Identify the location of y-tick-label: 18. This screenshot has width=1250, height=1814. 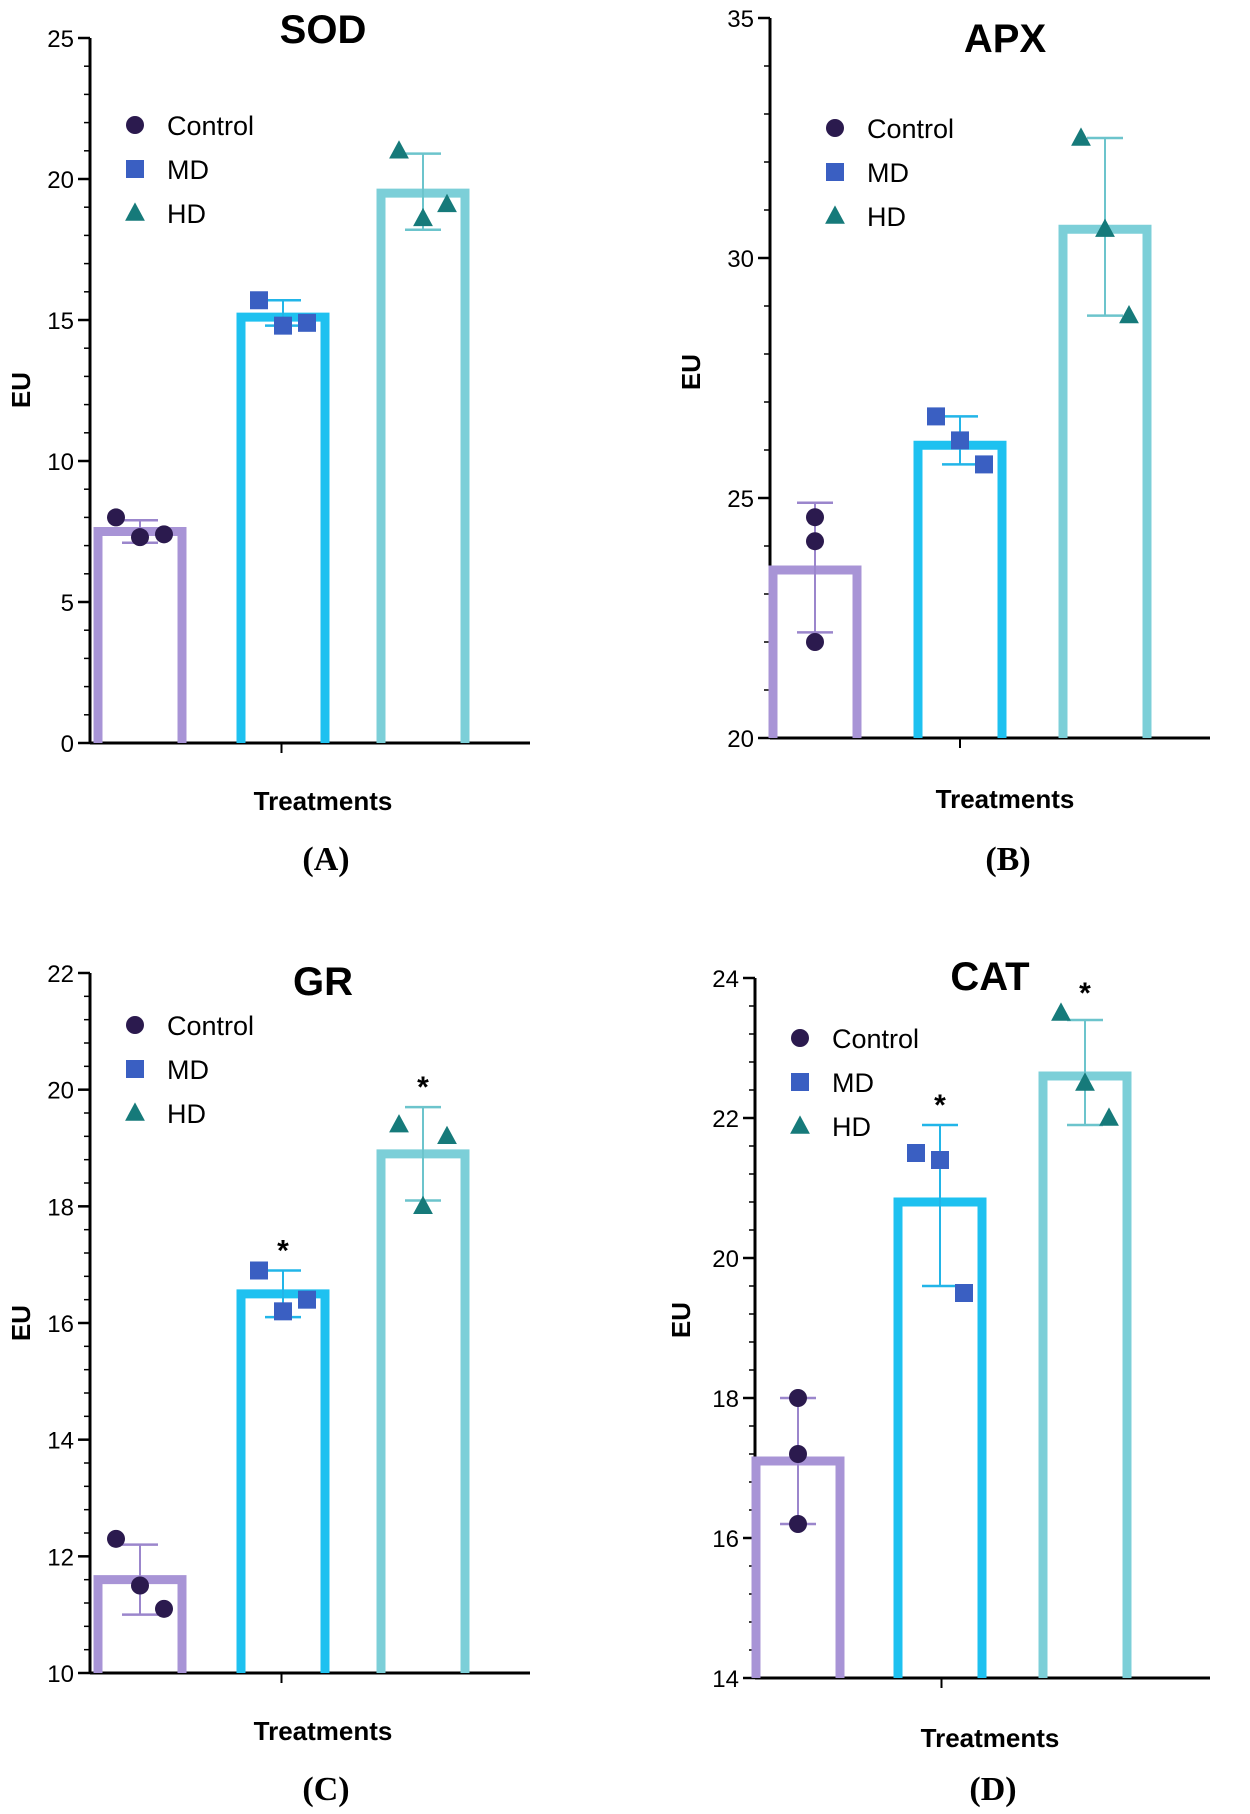
(60, 1207).